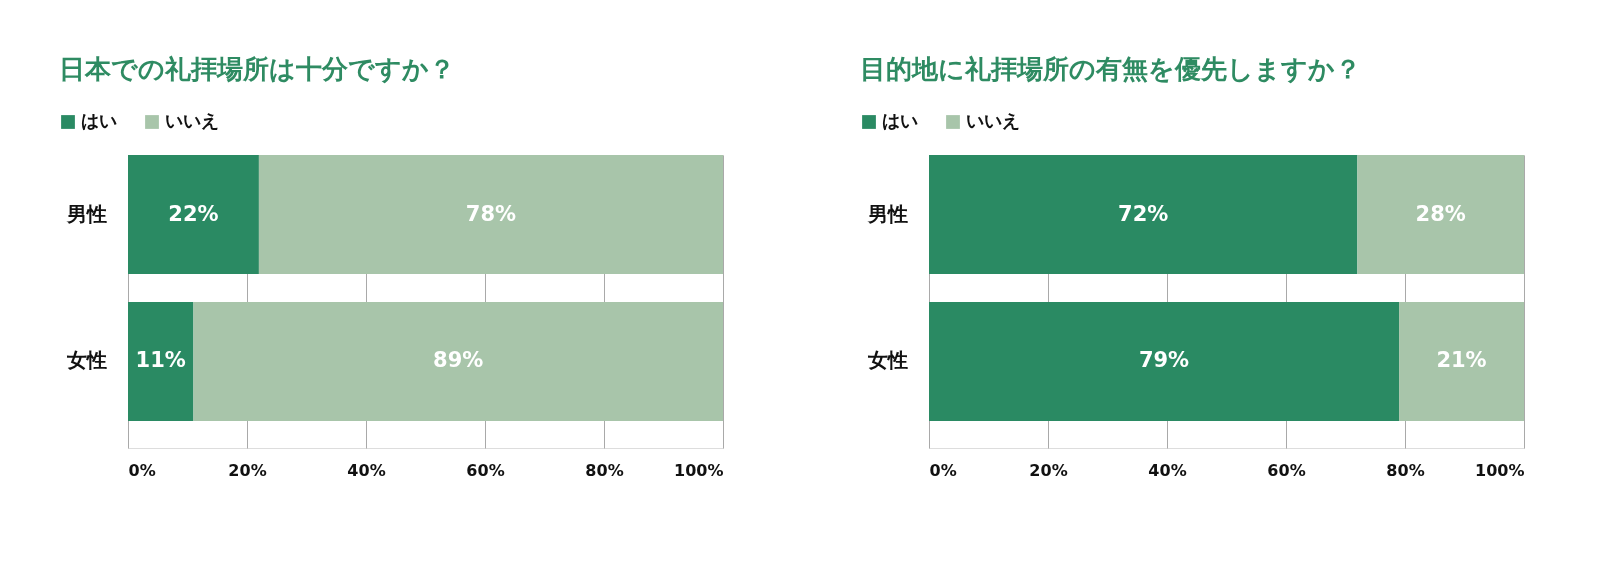  What do you see at coordinates (193, 213) in the screenshot?
I see `data-label: 22%` at bounding box center [193, 213].